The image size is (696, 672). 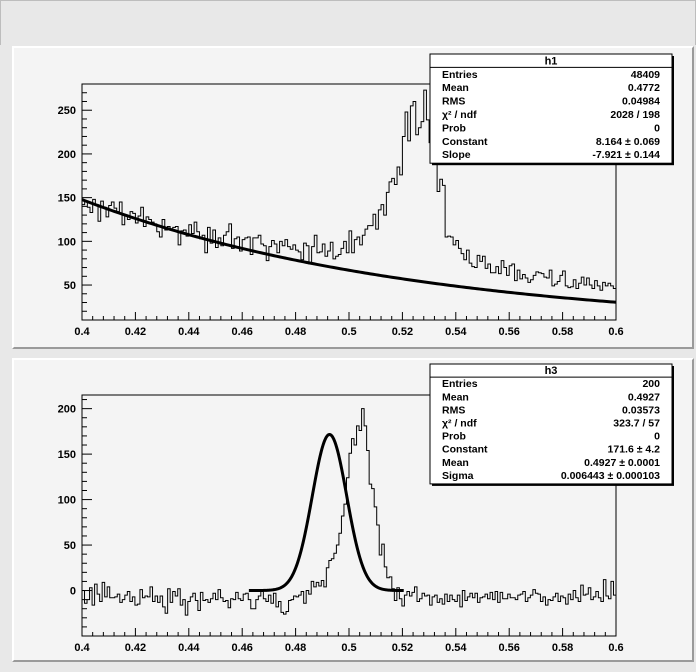 I want to click on h1-x-tick-label: 0.46, so click(x=241, y=332).